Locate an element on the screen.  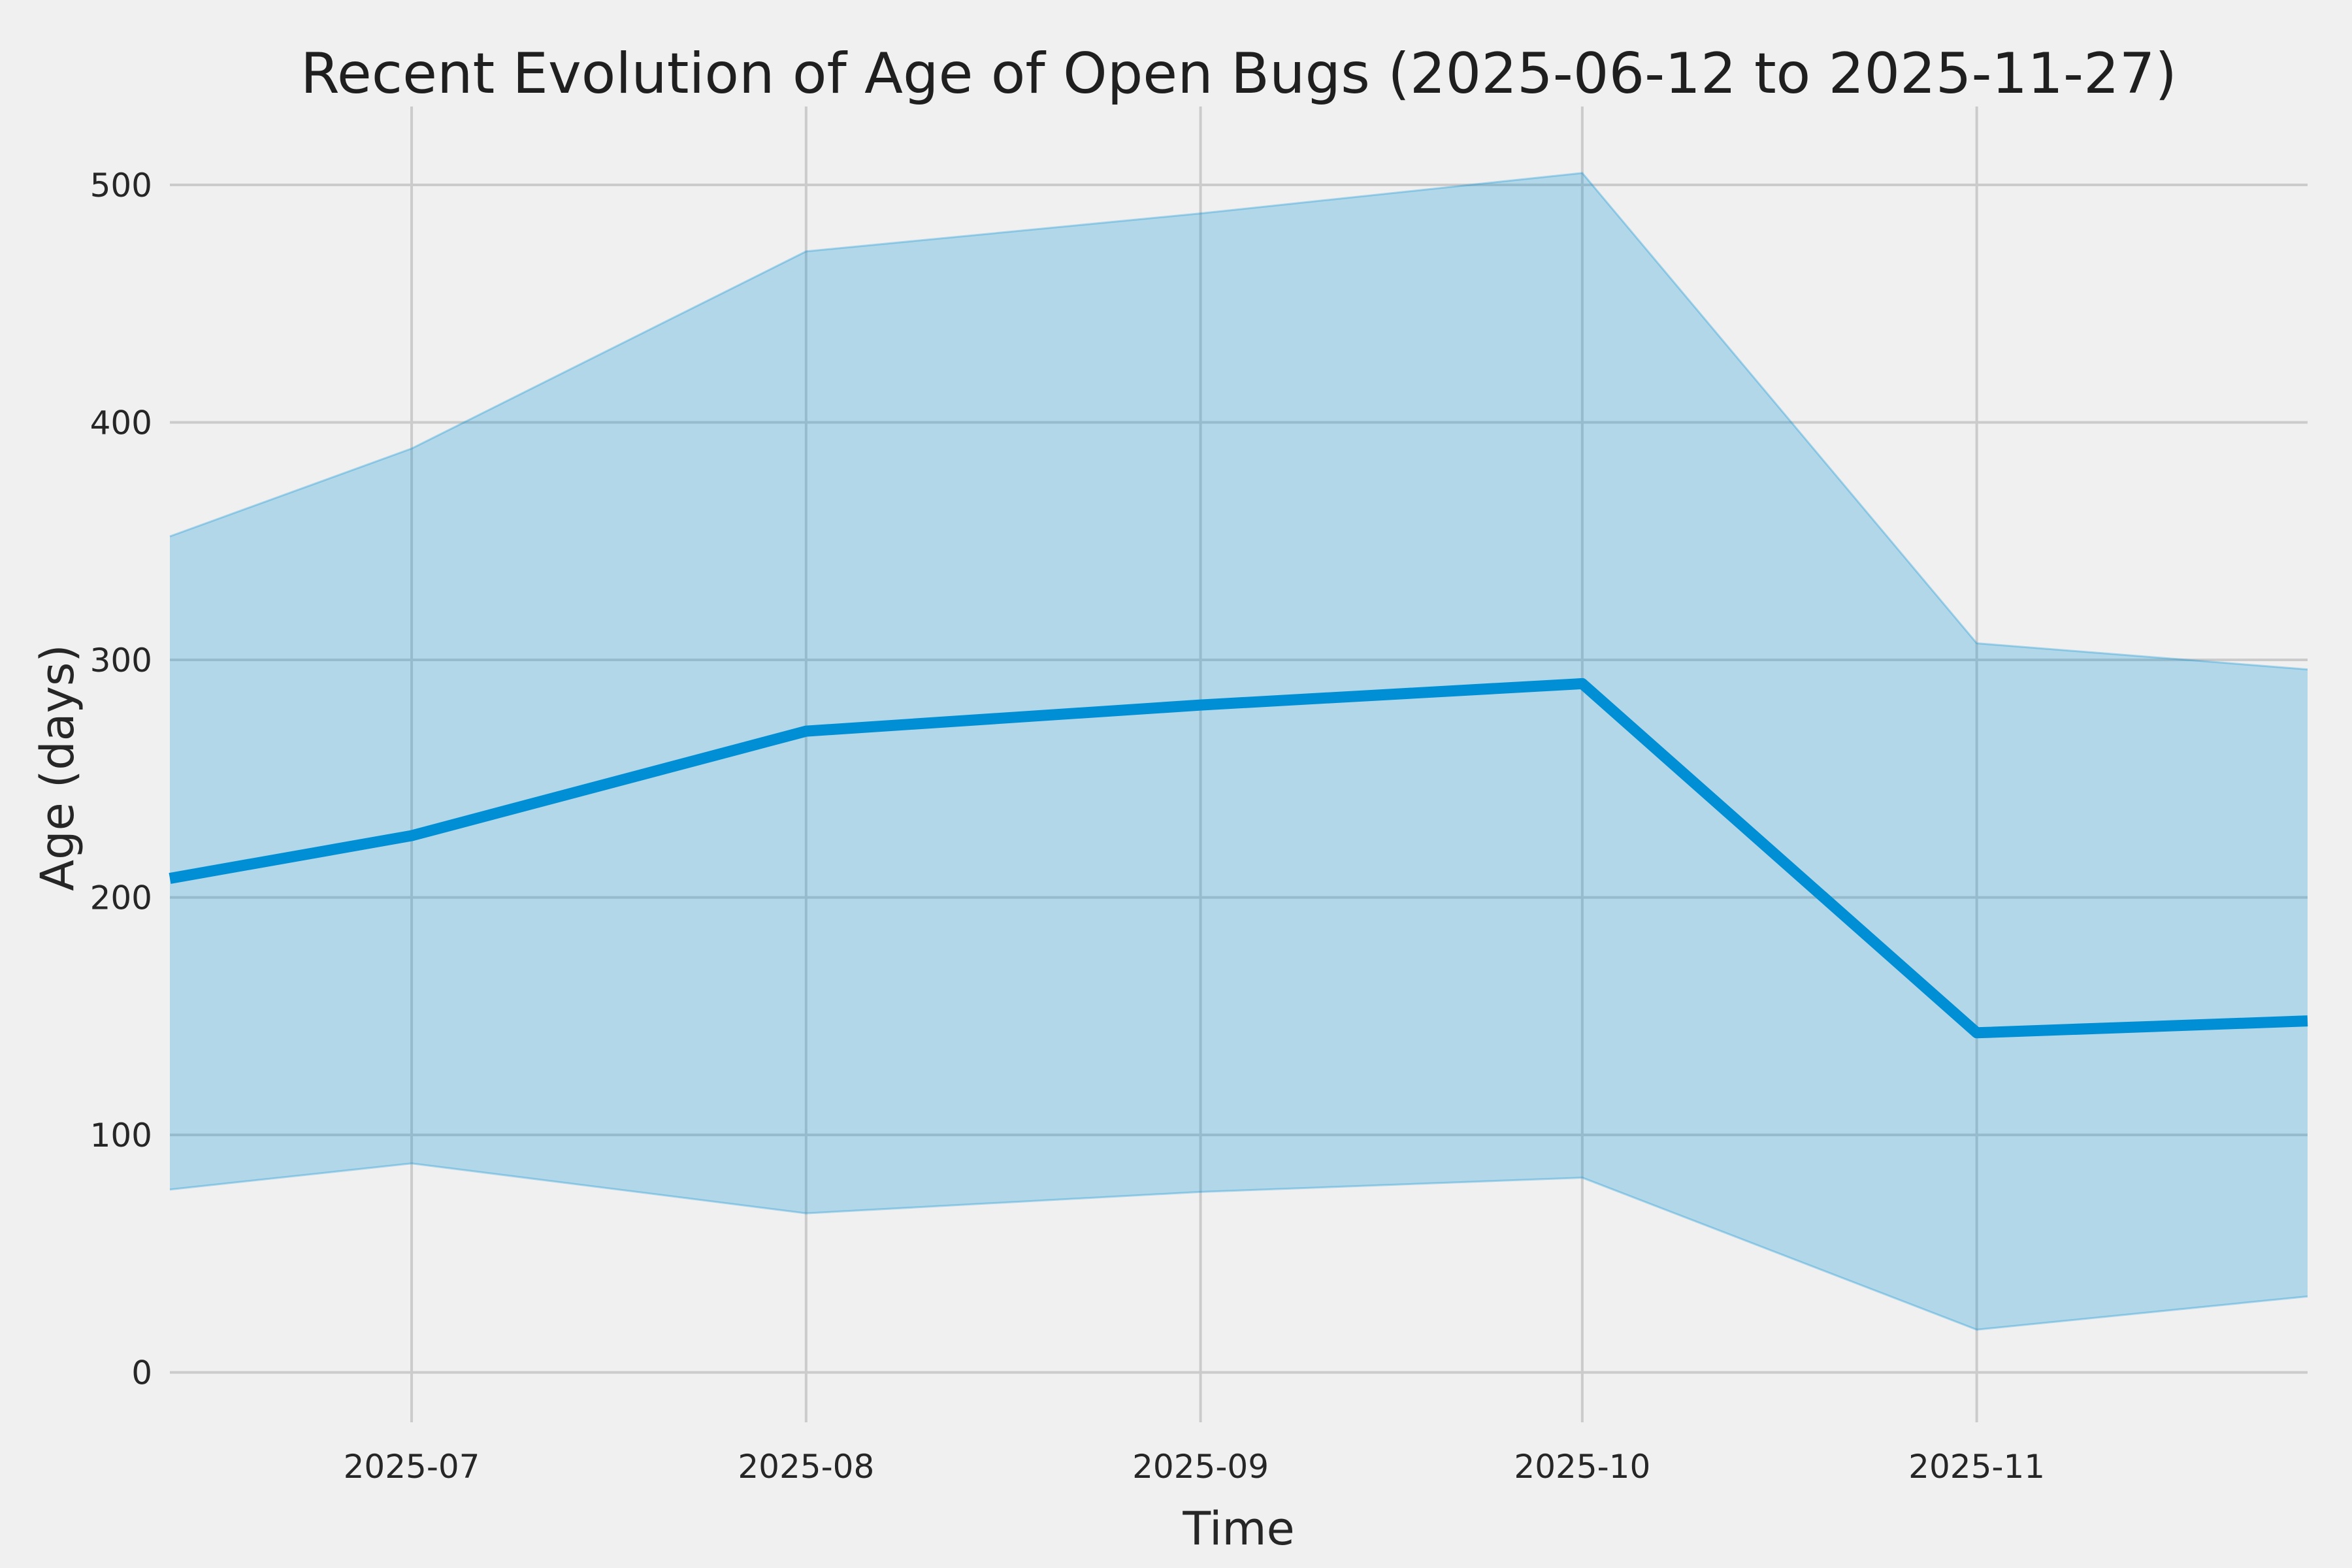
y-tick-label-500: 500 is located at coordinates (121, 185).